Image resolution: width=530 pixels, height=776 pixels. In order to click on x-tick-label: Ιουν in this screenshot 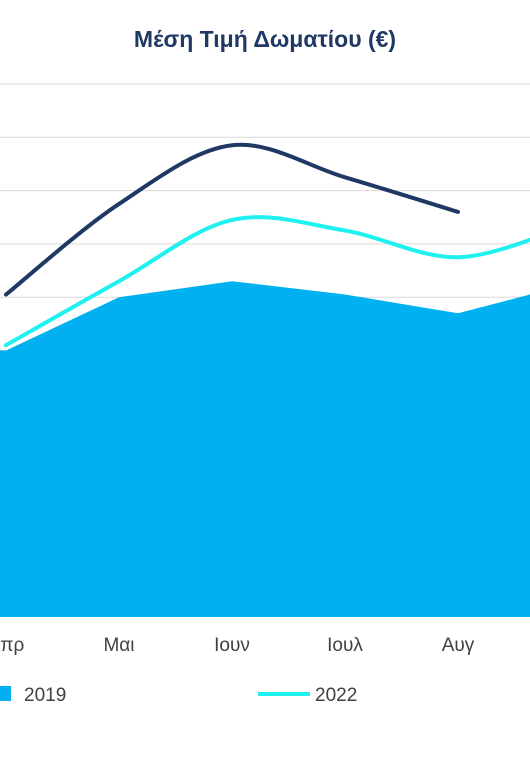, I will do `click(232, 645)`.